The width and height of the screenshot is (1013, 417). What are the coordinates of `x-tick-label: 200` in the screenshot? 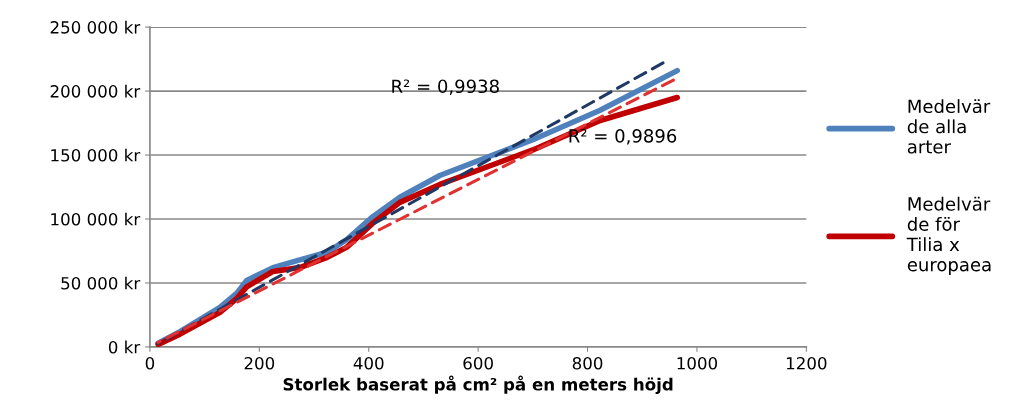 It's located at (259, 363).